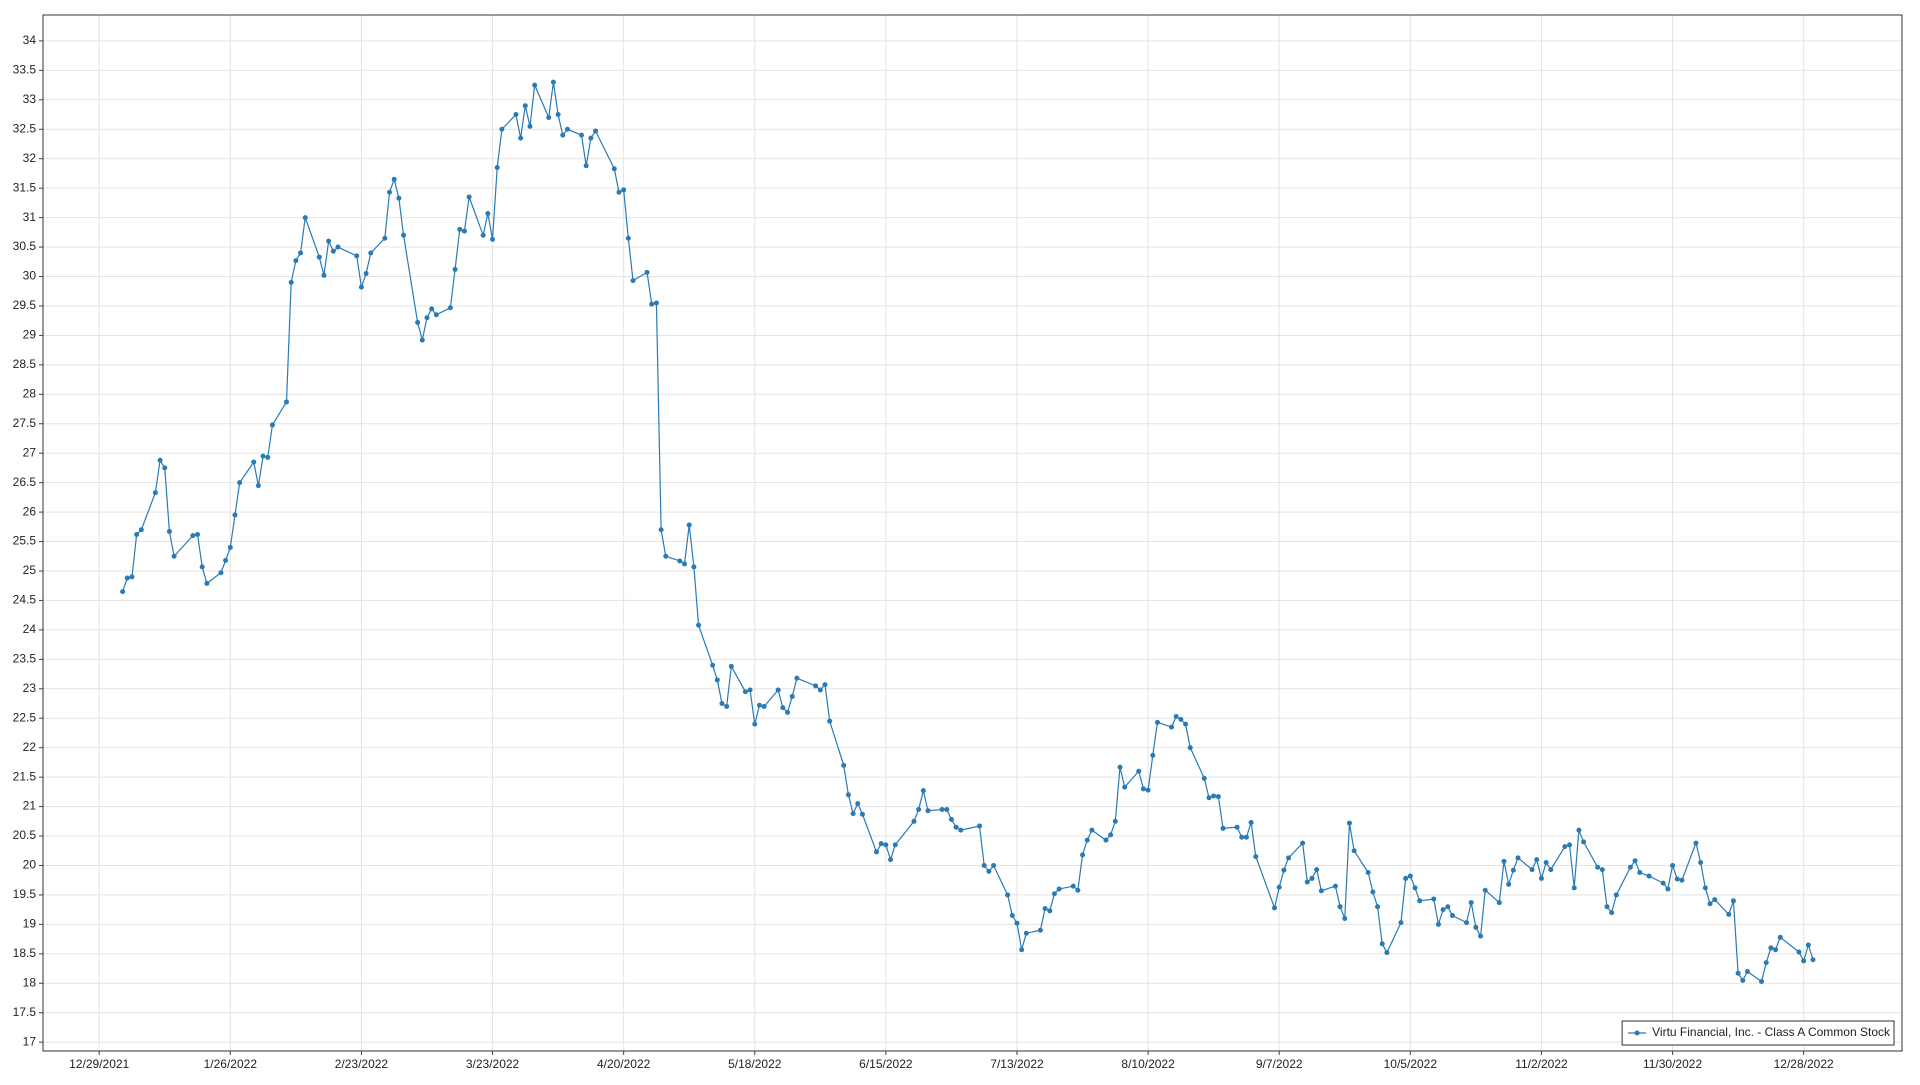 Image resolution: width=1920 pixels, height=1085 pixels. Describe the element at coordinates (1411, 1064) in the screenshot. I see `x-tick-label: 10/5/2022` at that location.